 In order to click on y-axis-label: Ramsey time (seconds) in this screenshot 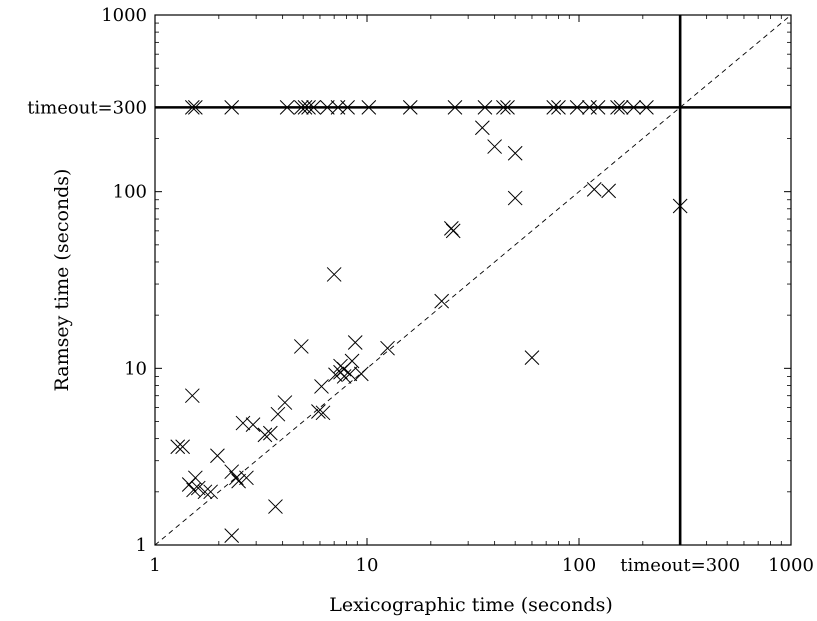, I will do `click(62, 280)`.